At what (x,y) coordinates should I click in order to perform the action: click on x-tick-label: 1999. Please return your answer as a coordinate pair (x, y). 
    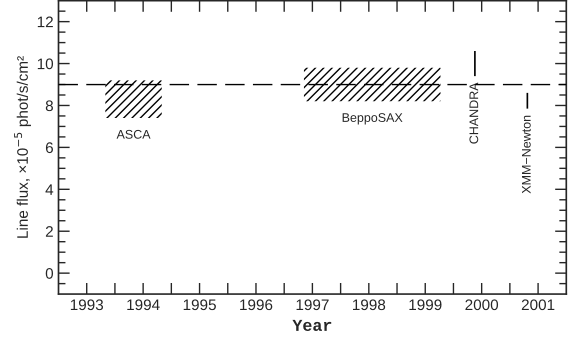
    Looking at the image, I should click on (425, 304).